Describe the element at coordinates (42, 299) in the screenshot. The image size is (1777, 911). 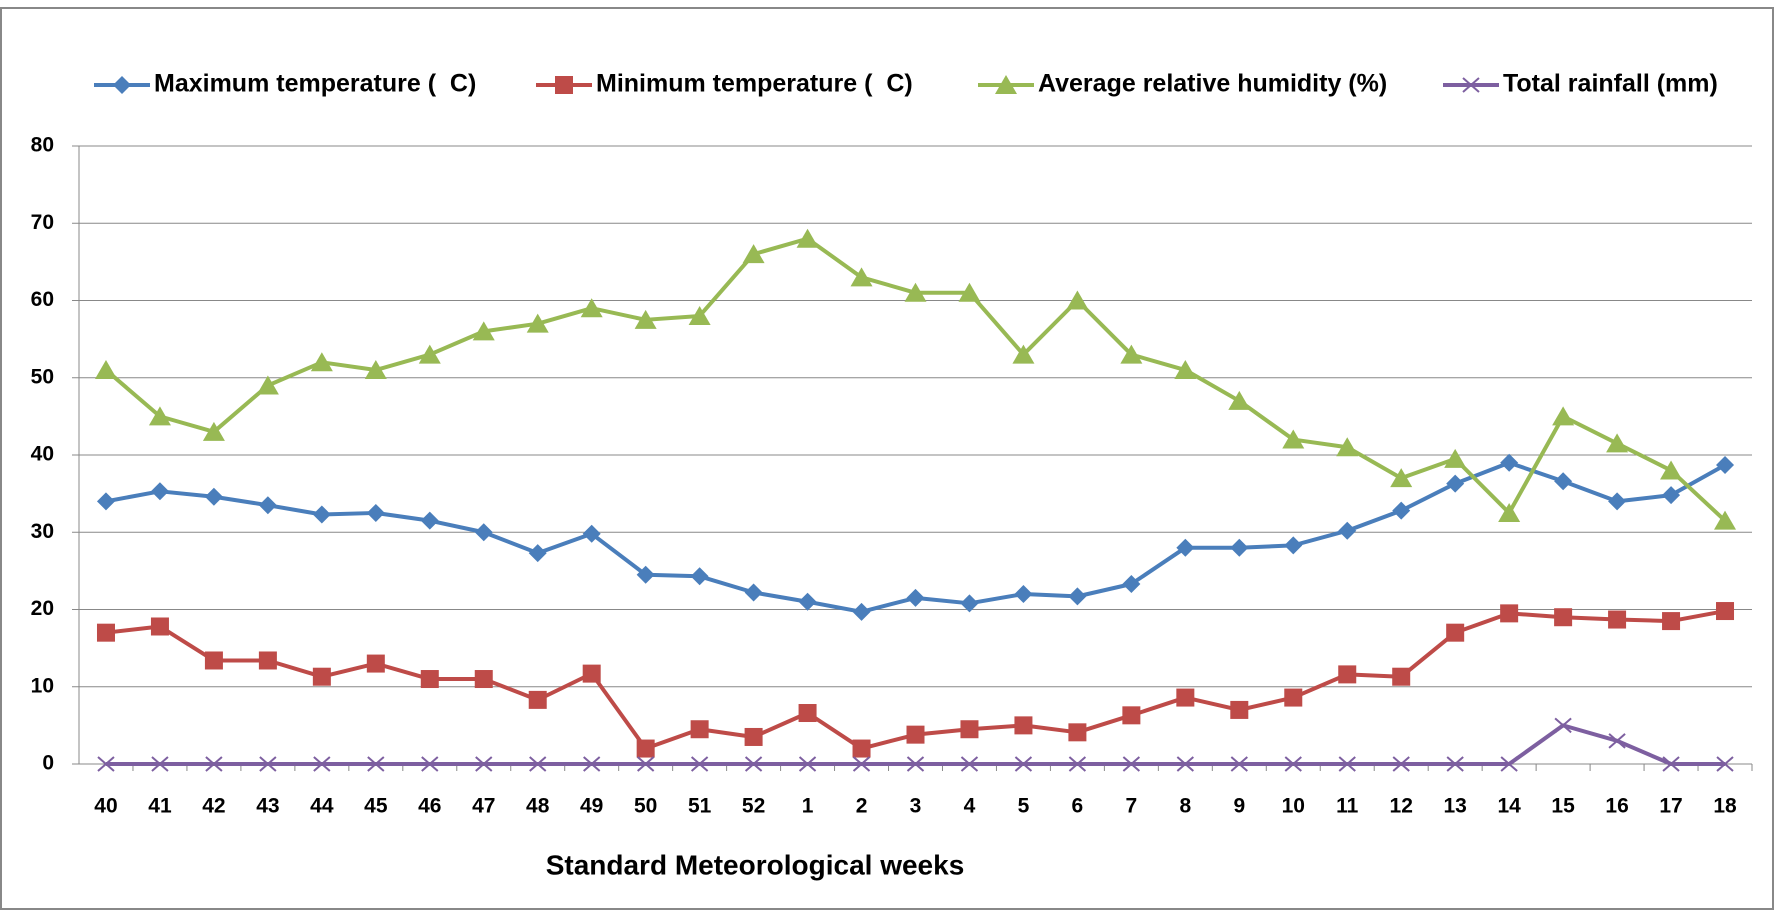
I see `y-tick-label: 60` at that location.